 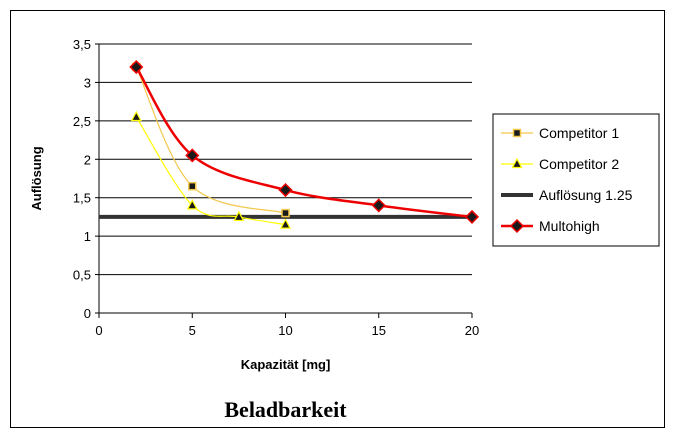 What do you see at coordinates (82, 121) in the screenshot?
I see `y-tick-label: 2,5` at bounding box center [82, 121].